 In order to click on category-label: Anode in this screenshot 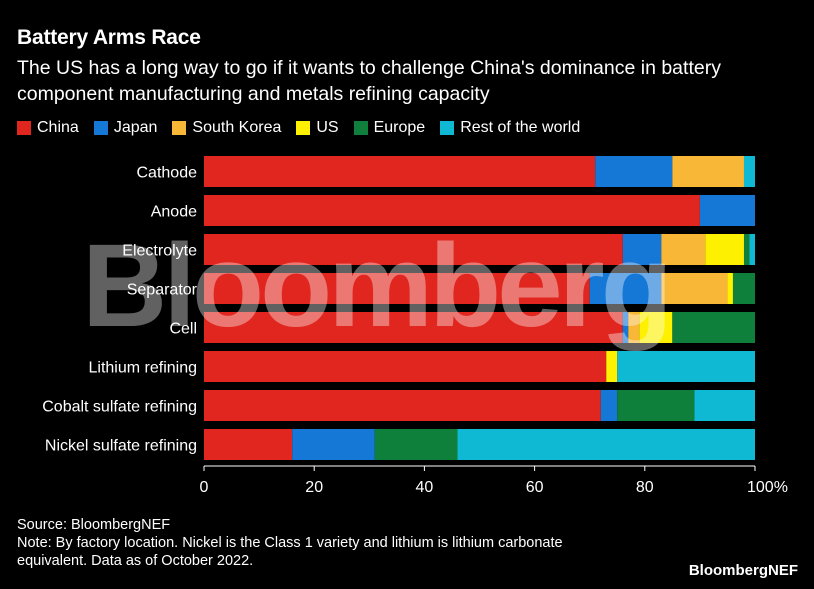, I will do `click(174, 212)`.